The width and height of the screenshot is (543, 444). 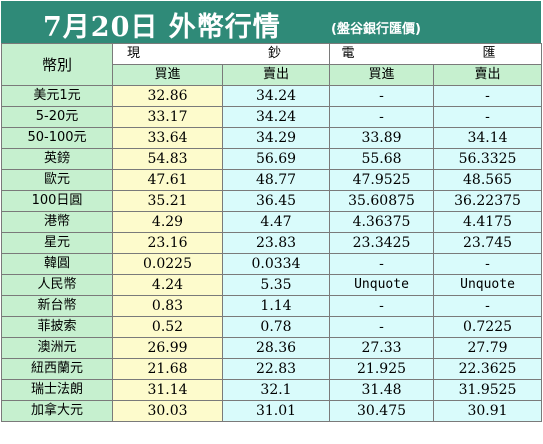 I want to click on cash-buy-cell: 35.21, so click(x=167, y=201).